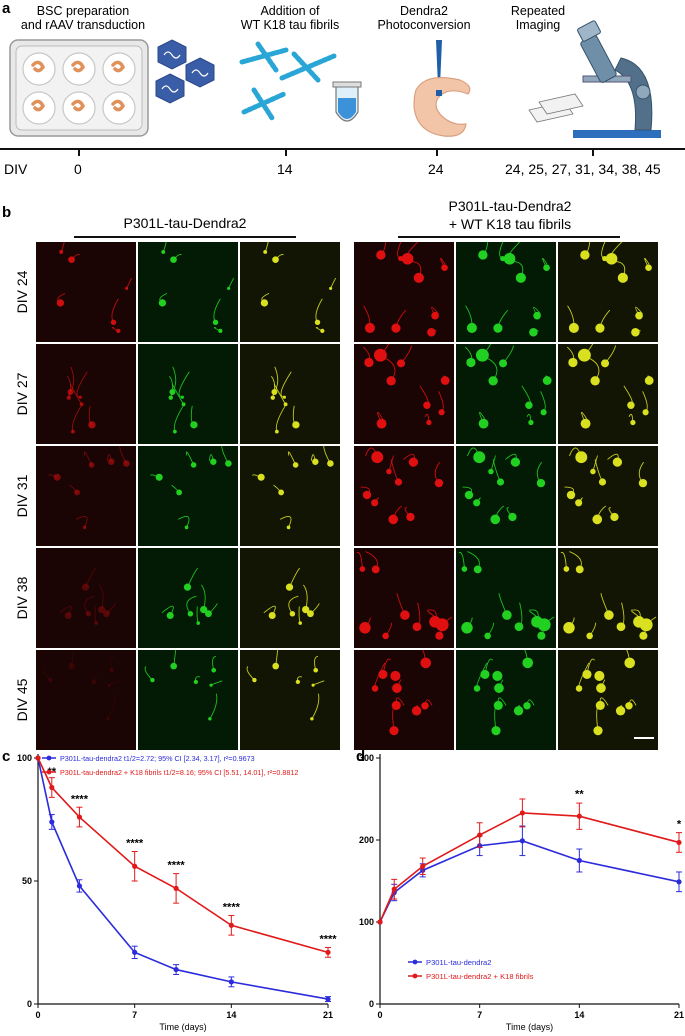 The width and height of the screenshot is (685, 1036). Describe the element at coordinates (86, 700) in the screenshot. I see `micrograph-tile-r5-c1` at that location.